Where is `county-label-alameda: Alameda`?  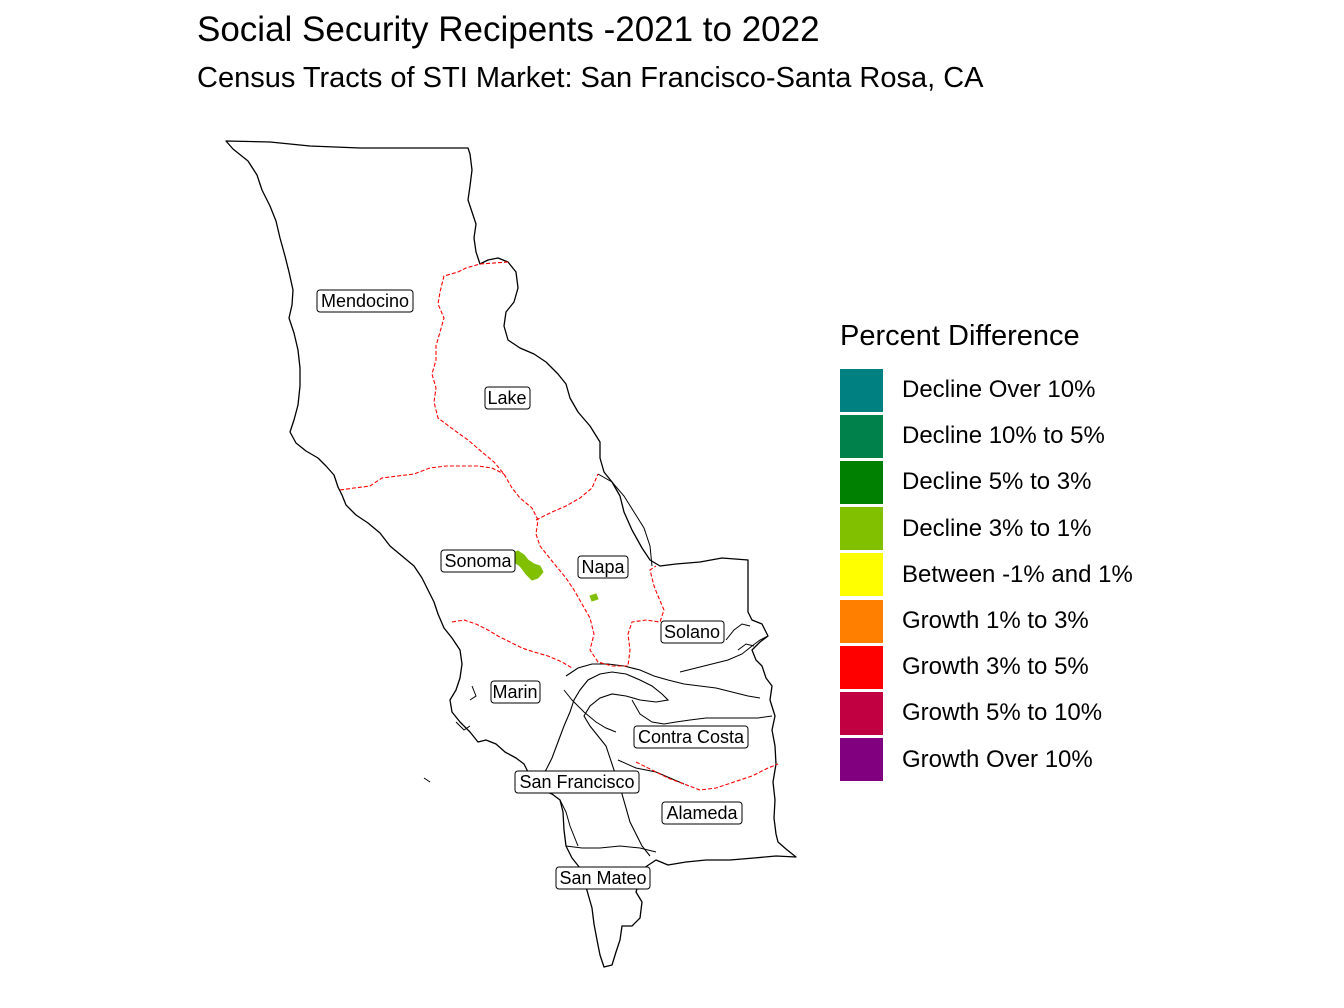
county-label-alameda: Alameda is located at coordinates (702, 813).